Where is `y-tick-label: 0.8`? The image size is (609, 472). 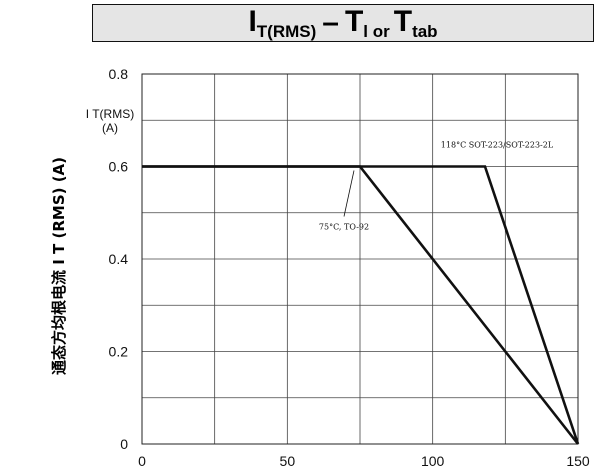 y-tick-label: 0.8 is located at coordinates (119, 74).